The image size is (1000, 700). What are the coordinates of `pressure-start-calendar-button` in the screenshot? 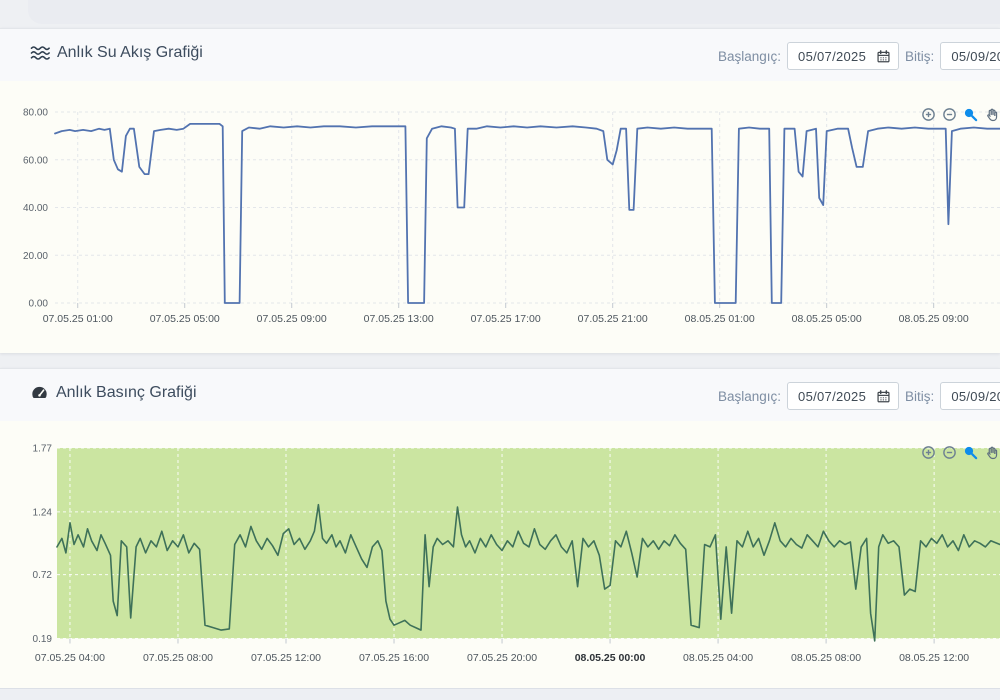 It's located at (887, 396).